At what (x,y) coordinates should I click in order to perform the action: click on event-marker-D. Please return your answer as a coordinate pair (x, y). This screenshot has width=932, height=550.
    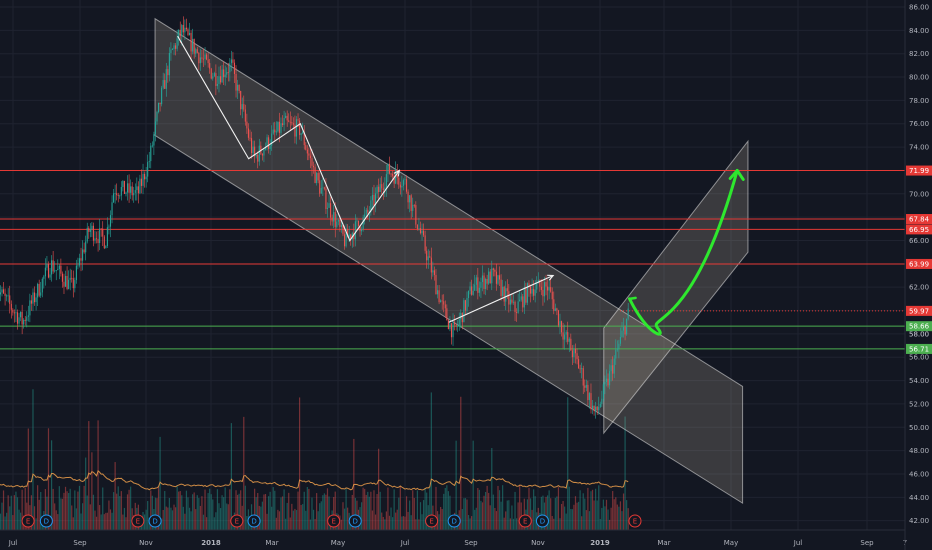
    Looking at the image, I should click on (454, 521).